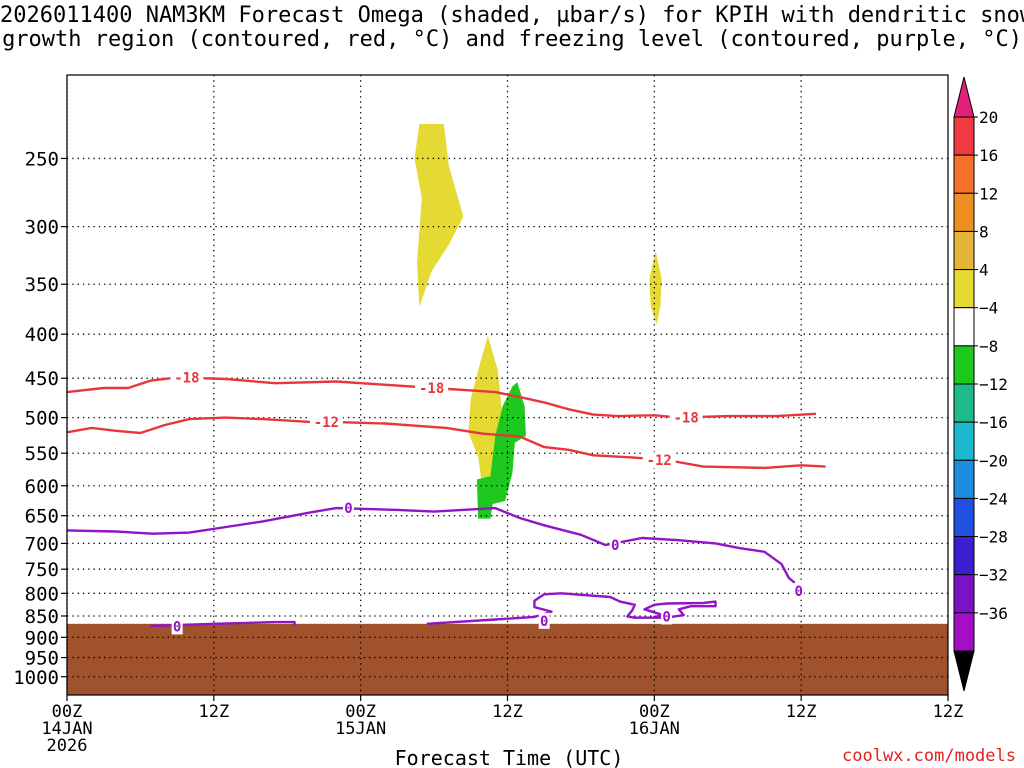 This screenshot has width=1024, height=768. Describe the element at coordinates (42, 228) in the screenshot. I see `y-tick-label-300: 300` at that location.